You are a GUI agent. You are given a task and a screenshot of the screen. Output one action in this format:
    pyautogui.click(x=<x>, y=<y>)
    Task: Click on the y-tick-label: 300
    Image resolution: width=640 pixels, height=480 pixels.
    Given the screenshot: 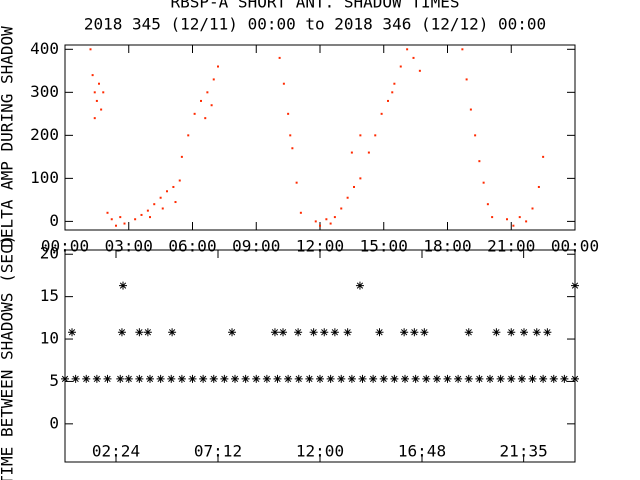 What is the action you would take?
    pyautogui.click(x=44, y=91)
    